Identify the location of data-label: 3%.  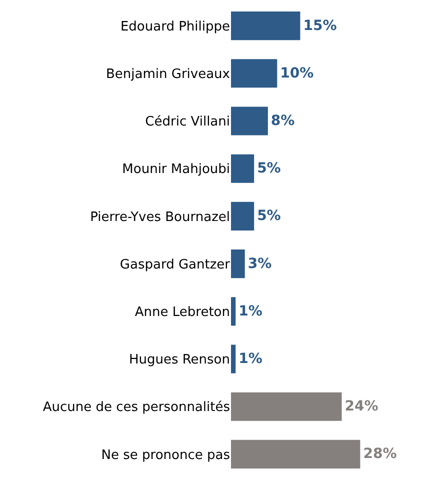
(260, 264).